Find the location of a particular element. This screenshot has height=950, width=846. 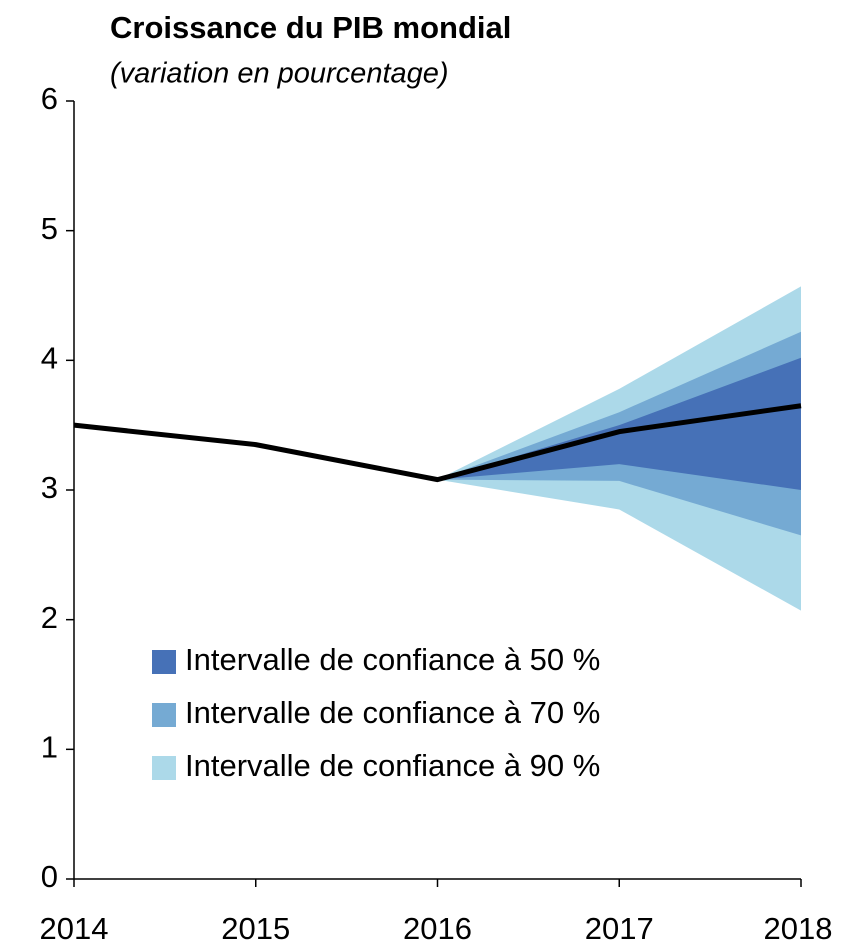

y-tick-label: 2 is located at coordinates (49, 617).